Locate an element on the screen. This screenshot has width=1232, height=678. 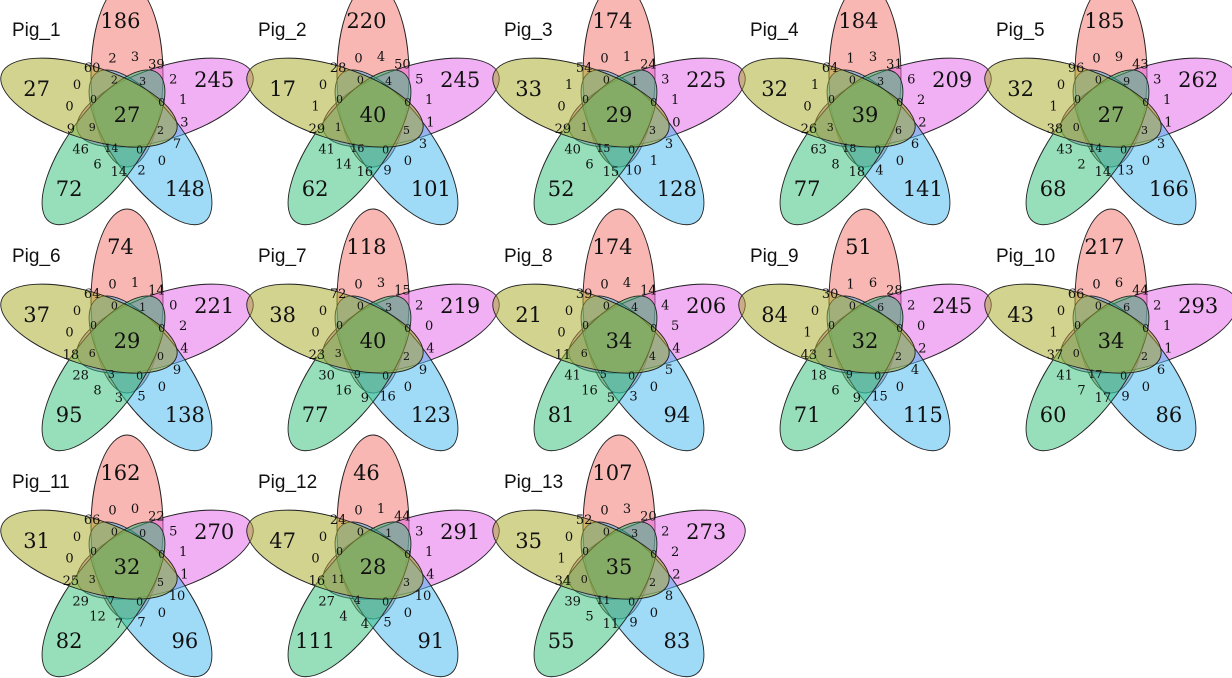
center-count-label: 28 is located at coordinates (373, 567).